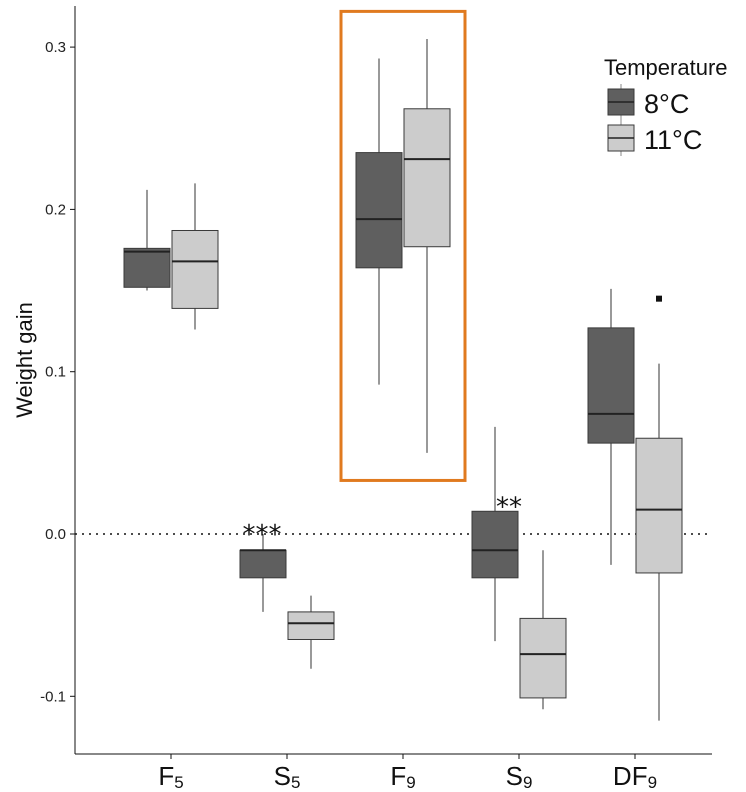 The height and width of the screenshot is (792, 746). Describe the element at coordinates (666, 104) in the screenshot. I see `legend-label: 8°C` at that location.